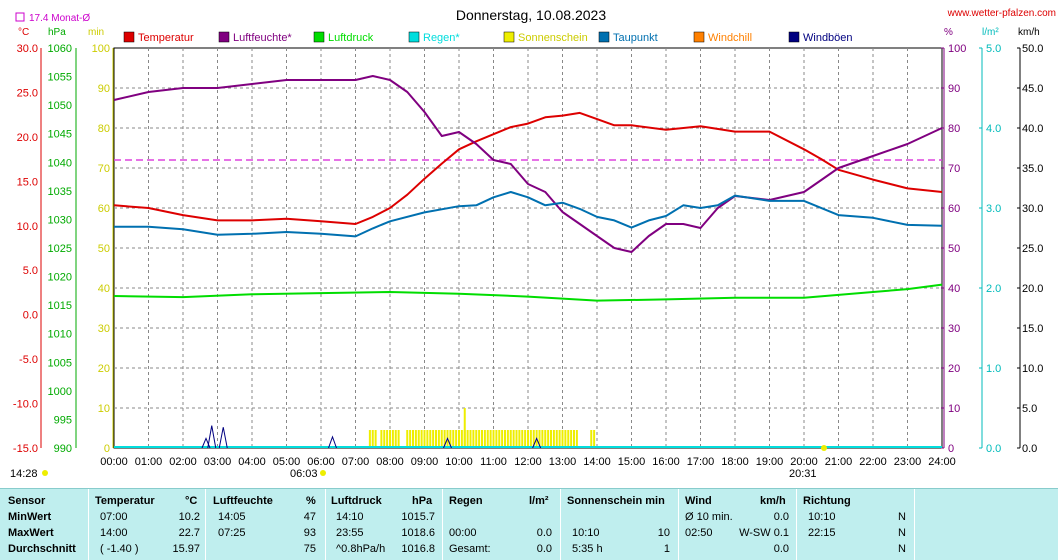  I want to click on header-sensor: Sensor, so click(27, 501).